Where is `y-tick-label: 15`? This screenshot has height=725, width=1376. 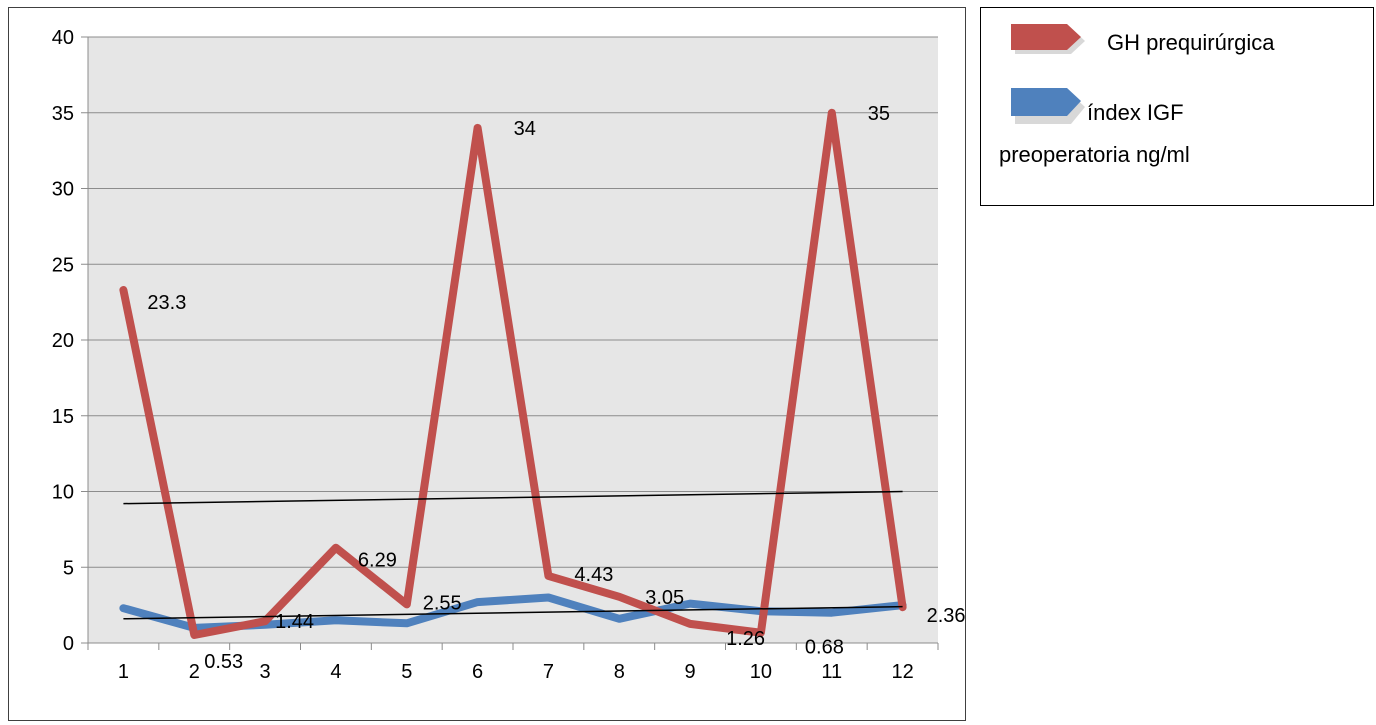 y-tick-label: 15 is located at coordinates (63, 417).